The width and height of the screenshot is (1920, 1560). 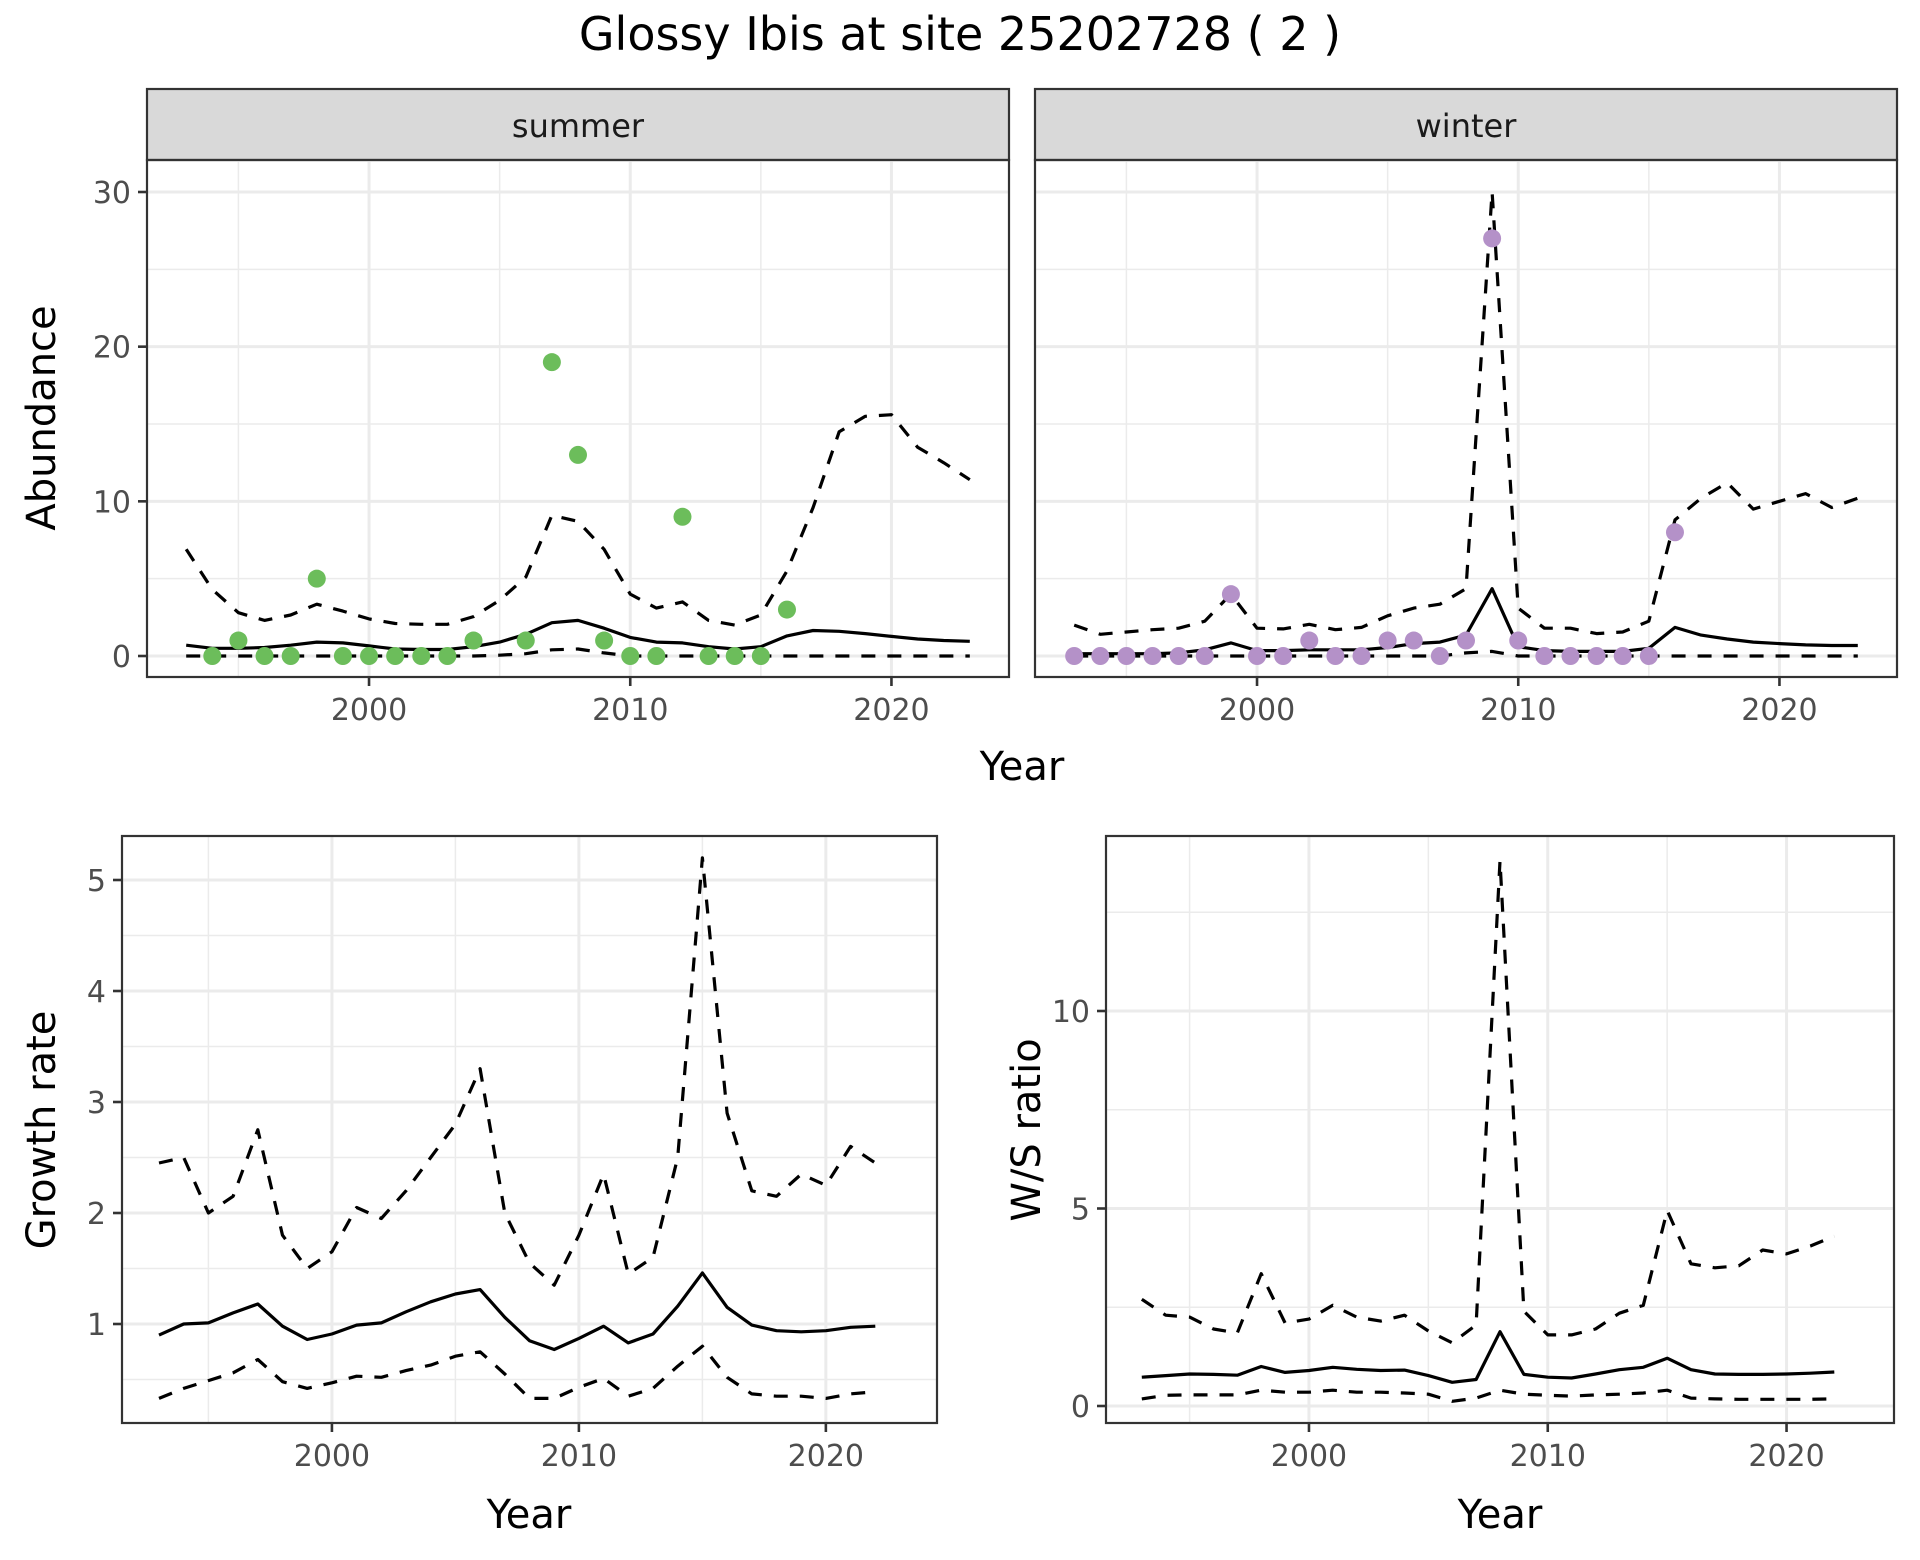 What do you see at coordinates (578, 652) in the screenshot?
I see `lower-bound-line` at bounding box center [578, 652].